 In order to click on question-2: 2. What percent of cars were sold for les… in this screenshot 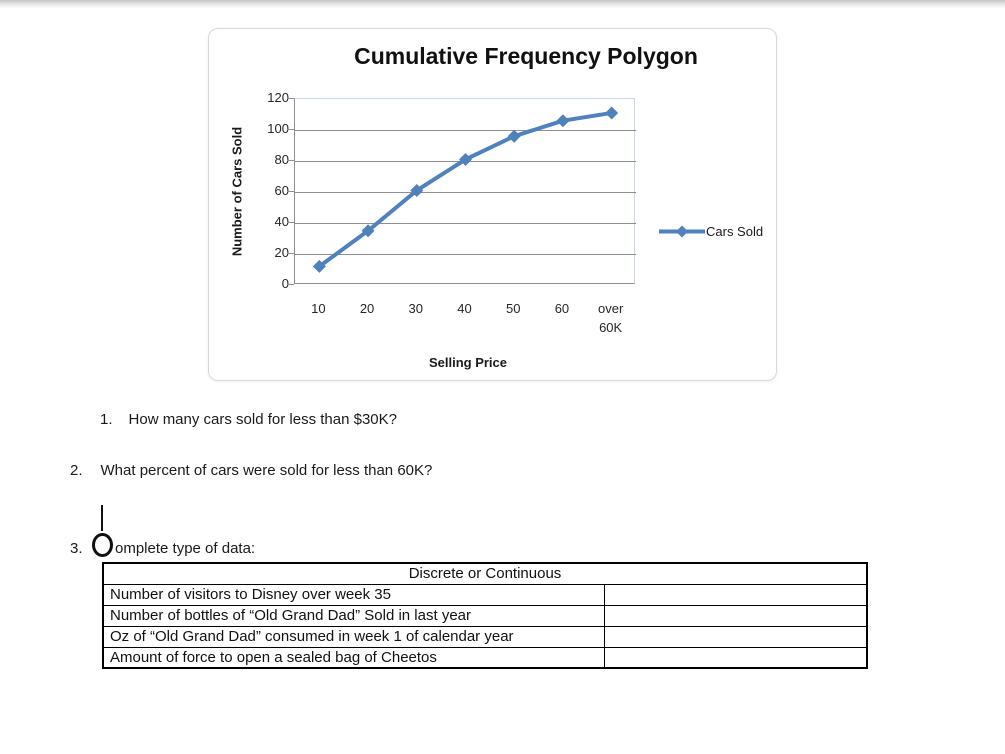, I will do `click(251, 470)`.